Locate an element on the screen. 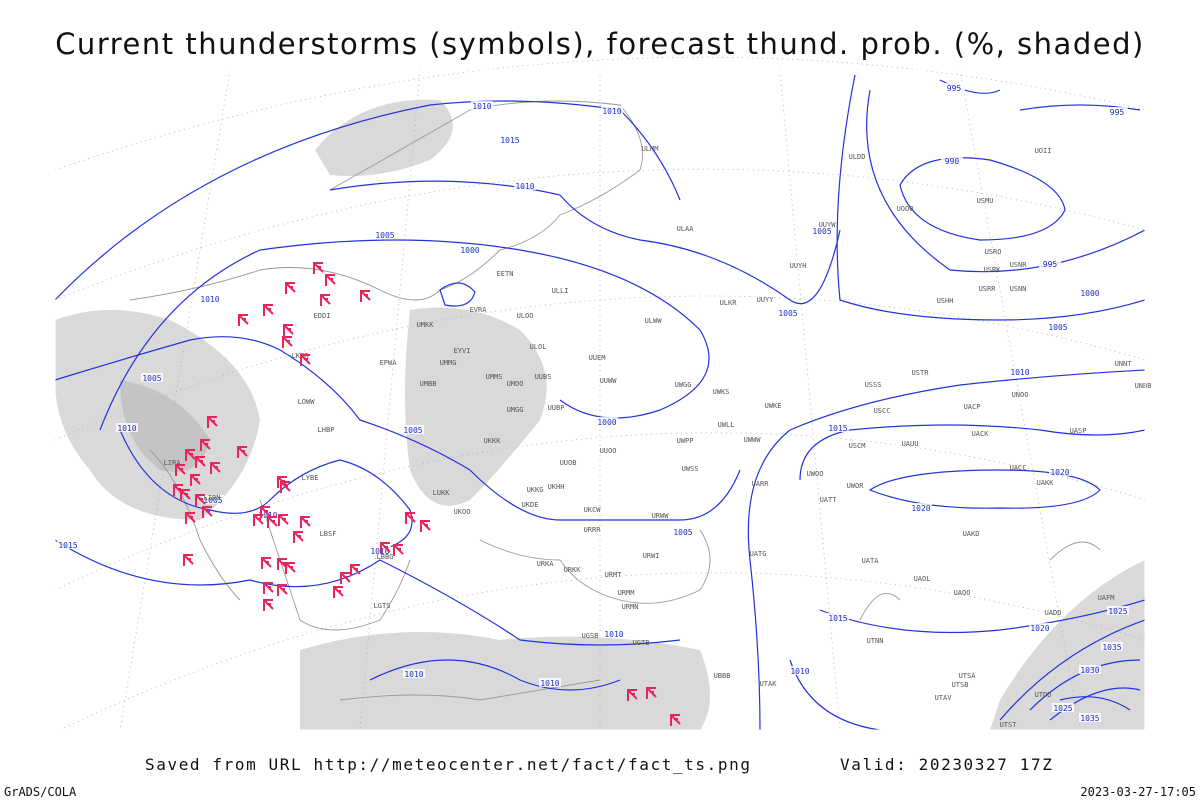  station-label: UTAV is located at coordinates (944, 698).